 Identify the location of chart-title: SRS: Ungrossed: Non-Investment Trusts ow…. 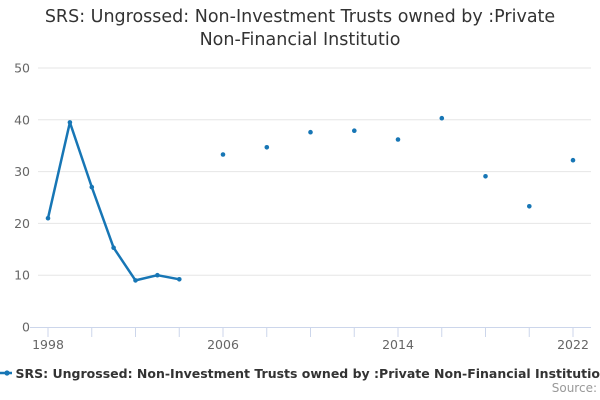
(300, 29).